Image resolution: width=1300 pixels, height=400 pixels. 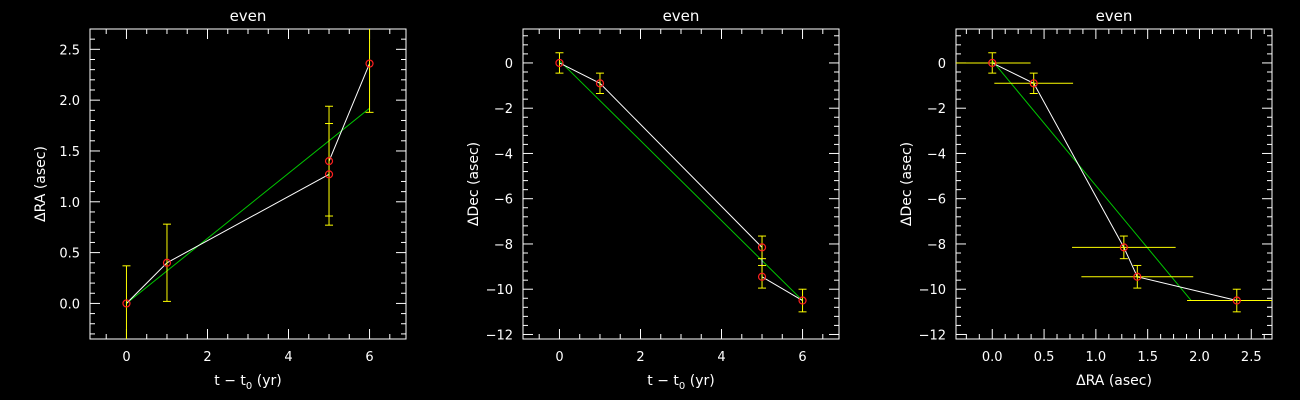 What do you see at coordinates (1147, 357) in the screenshot?
I see `x-tick-label: 1.5` at bounding box center [1147, 357].